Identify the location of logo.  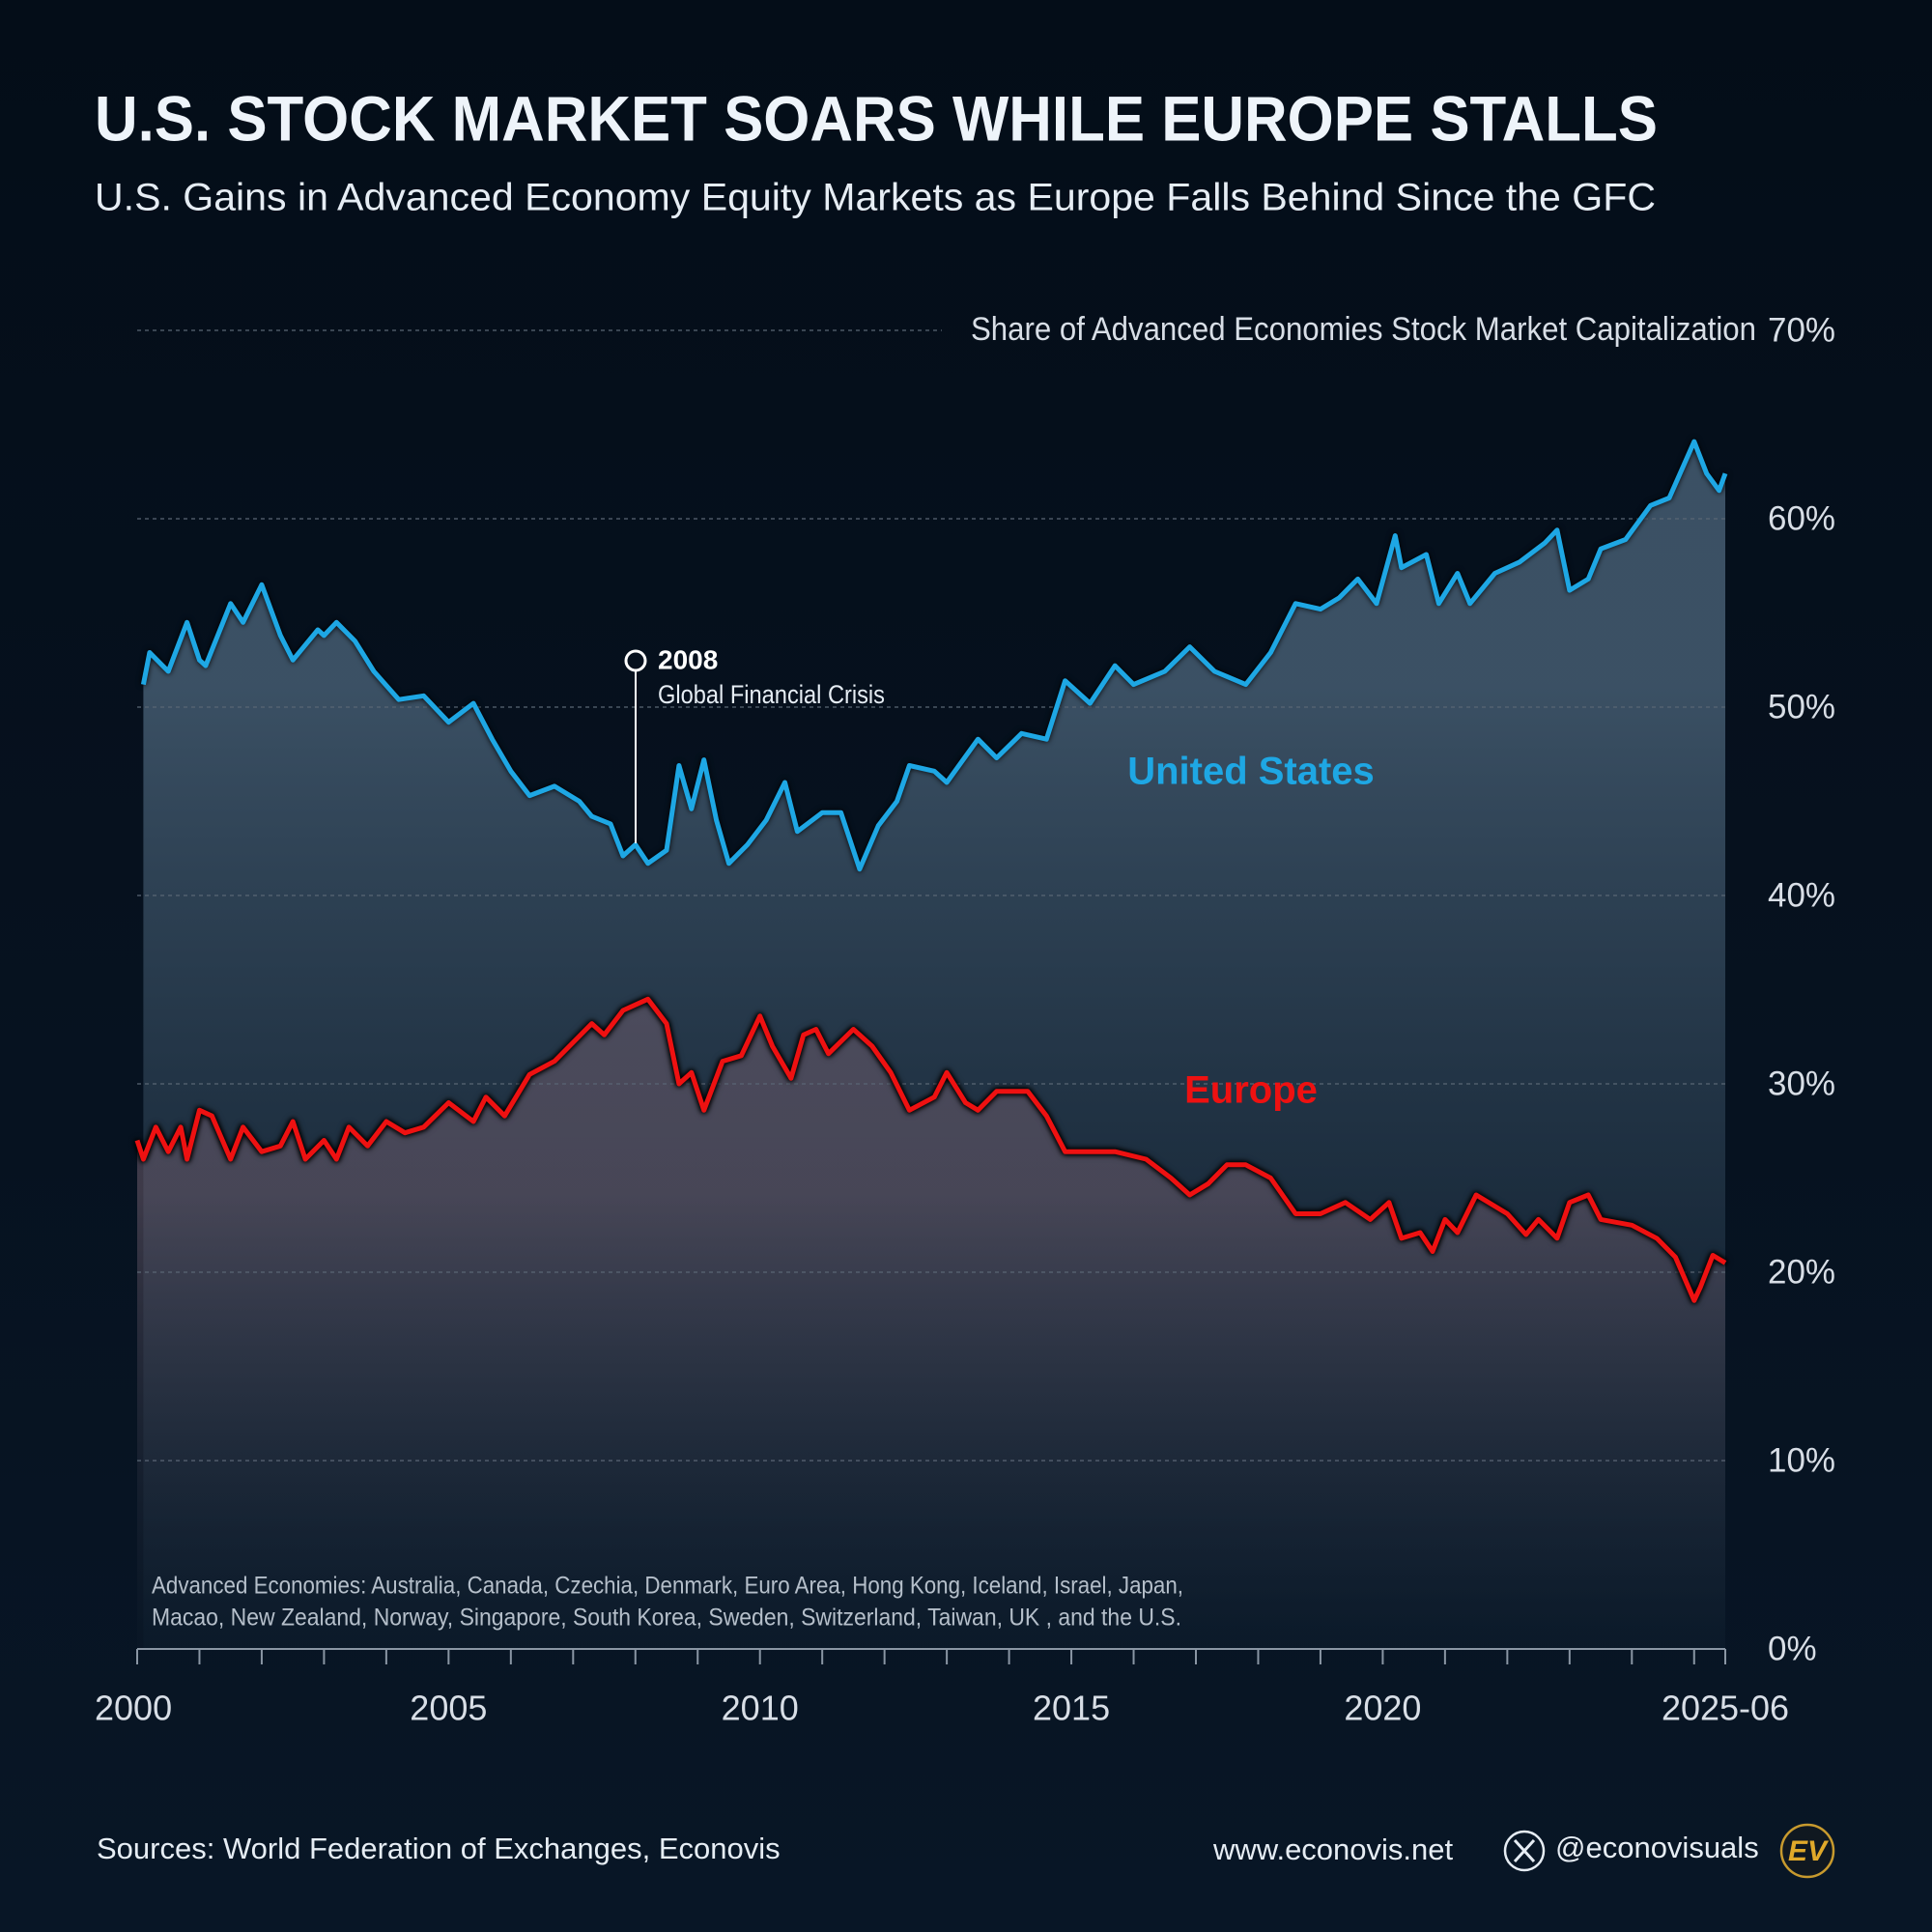
(1807, 1851).